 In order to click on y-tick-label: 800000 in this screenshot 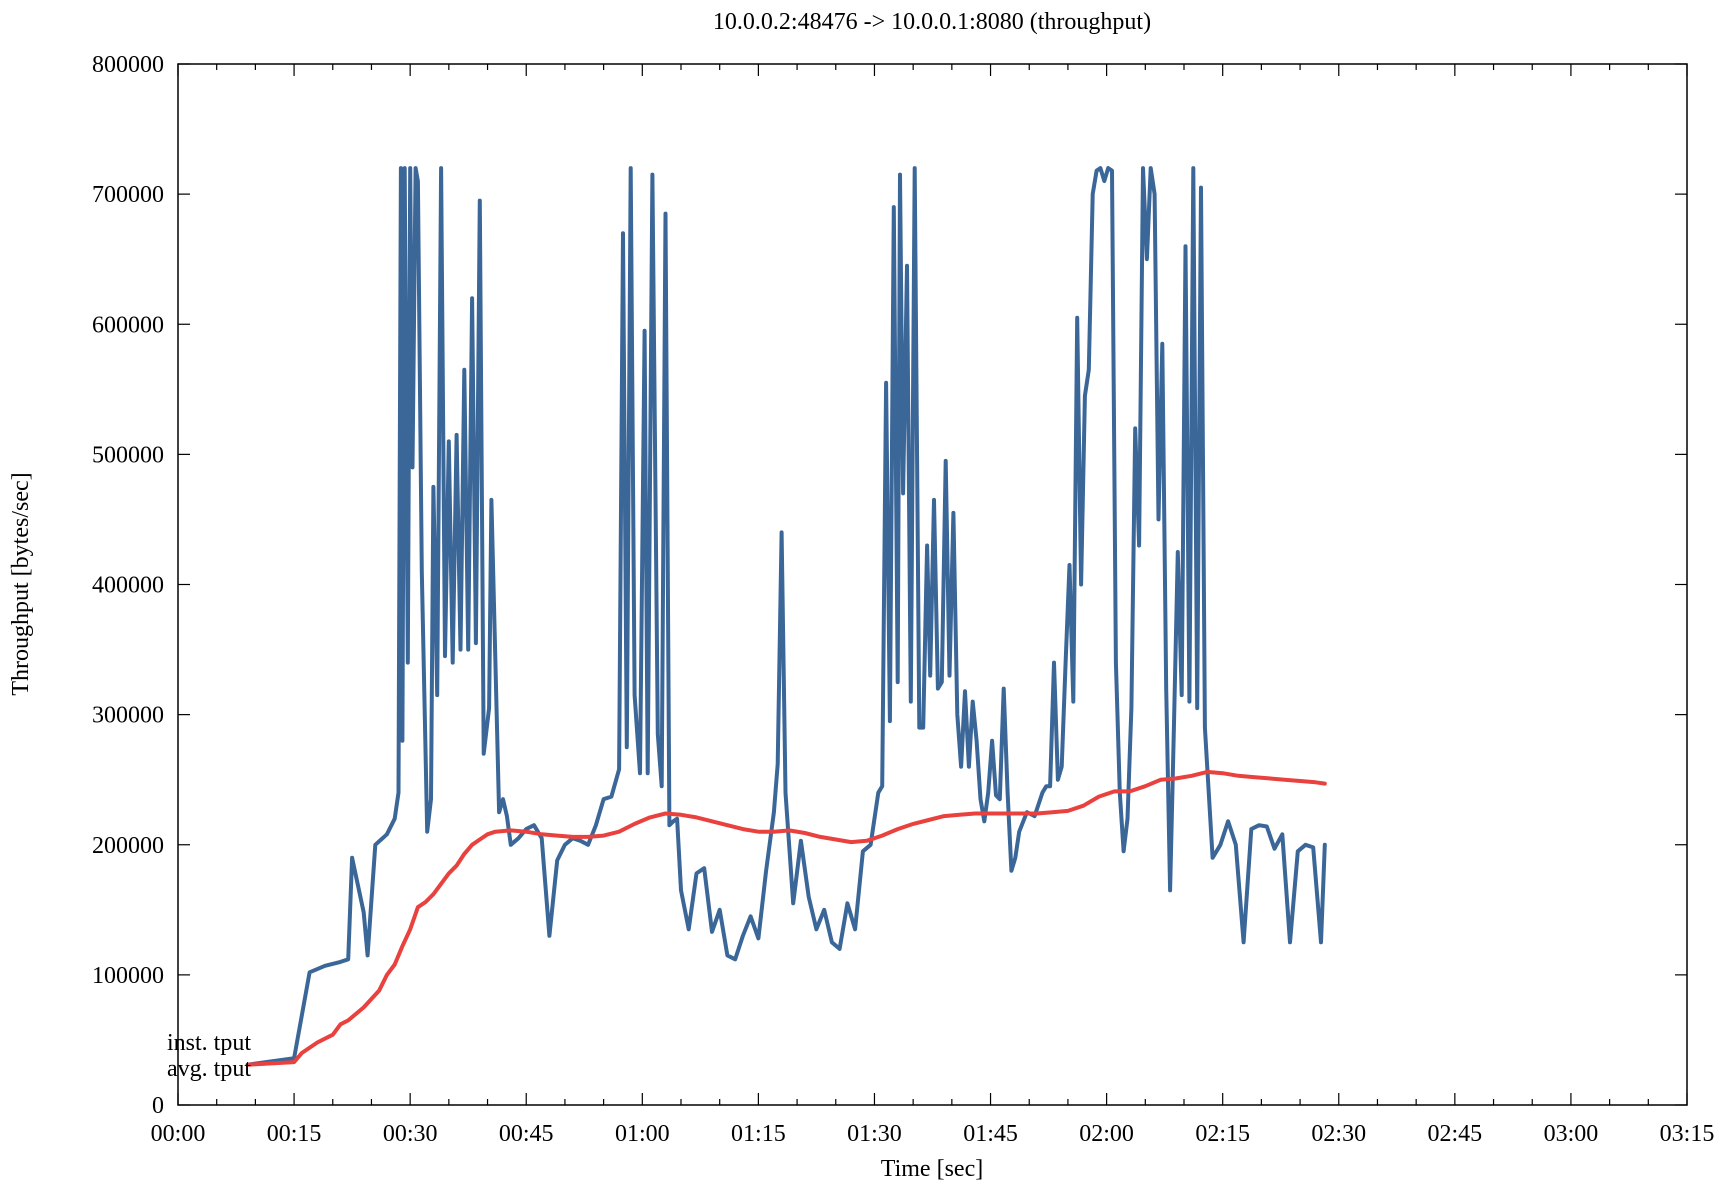, I will do `click(128, 65)`.